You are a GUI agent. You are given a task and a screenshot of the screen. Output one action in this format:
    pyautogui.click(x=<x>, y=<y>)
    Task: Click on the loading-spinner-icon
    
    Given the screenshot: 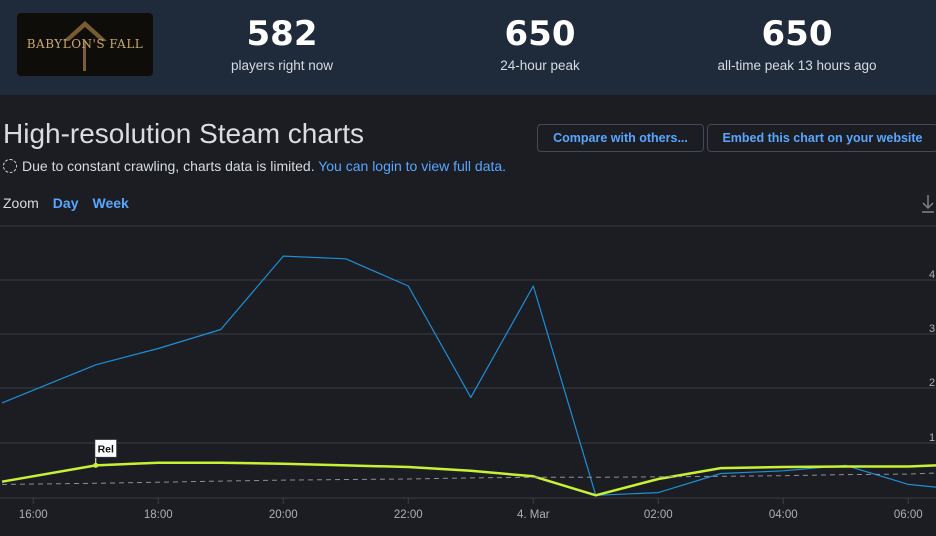 What is the action you would take?
    pyautogui.click(x=10, y=166)
    